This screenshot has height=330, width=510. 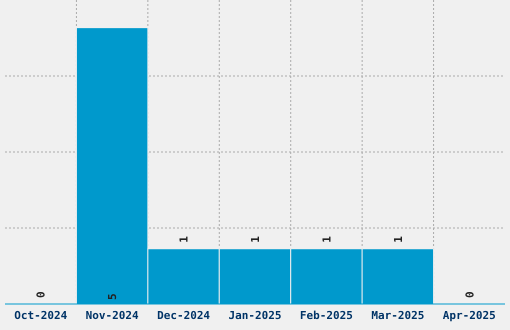 What do you see at coordinates (326, 315) in the screenshot?
I see `x-tick-label: Feb-2025` at bounding box center [326, 315].